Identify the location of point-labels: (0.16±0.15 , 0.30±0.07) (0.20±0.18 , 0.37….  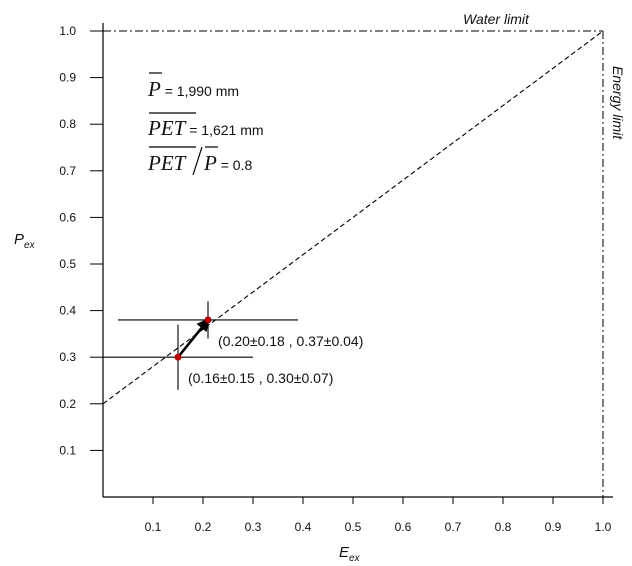
(275, 359).